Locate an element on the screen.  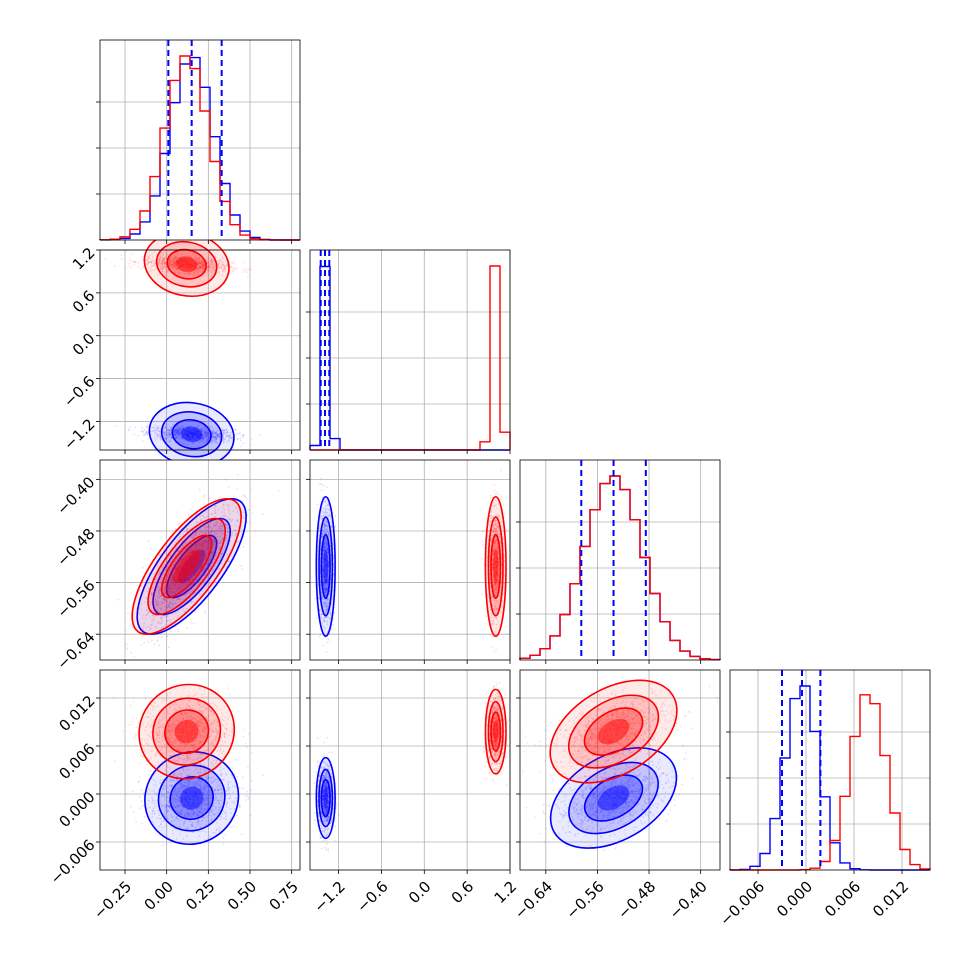
panel-background is located at coordinates (200, 350).